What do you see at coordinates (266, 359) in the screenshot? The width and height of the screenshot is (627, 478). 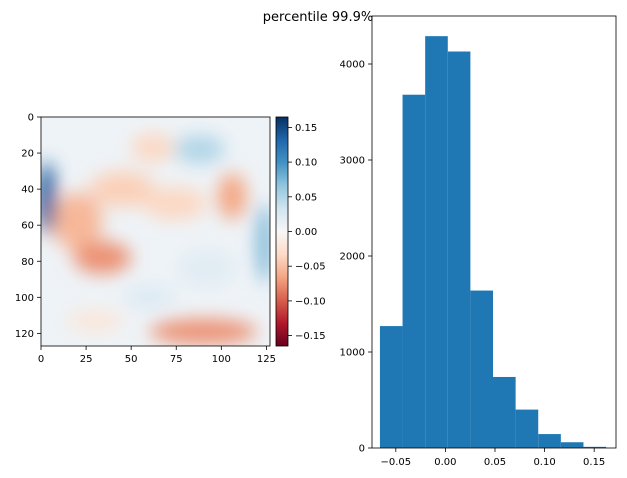 I see `heatmap-x-tick-label: 125` at bounding box center [266, 359].